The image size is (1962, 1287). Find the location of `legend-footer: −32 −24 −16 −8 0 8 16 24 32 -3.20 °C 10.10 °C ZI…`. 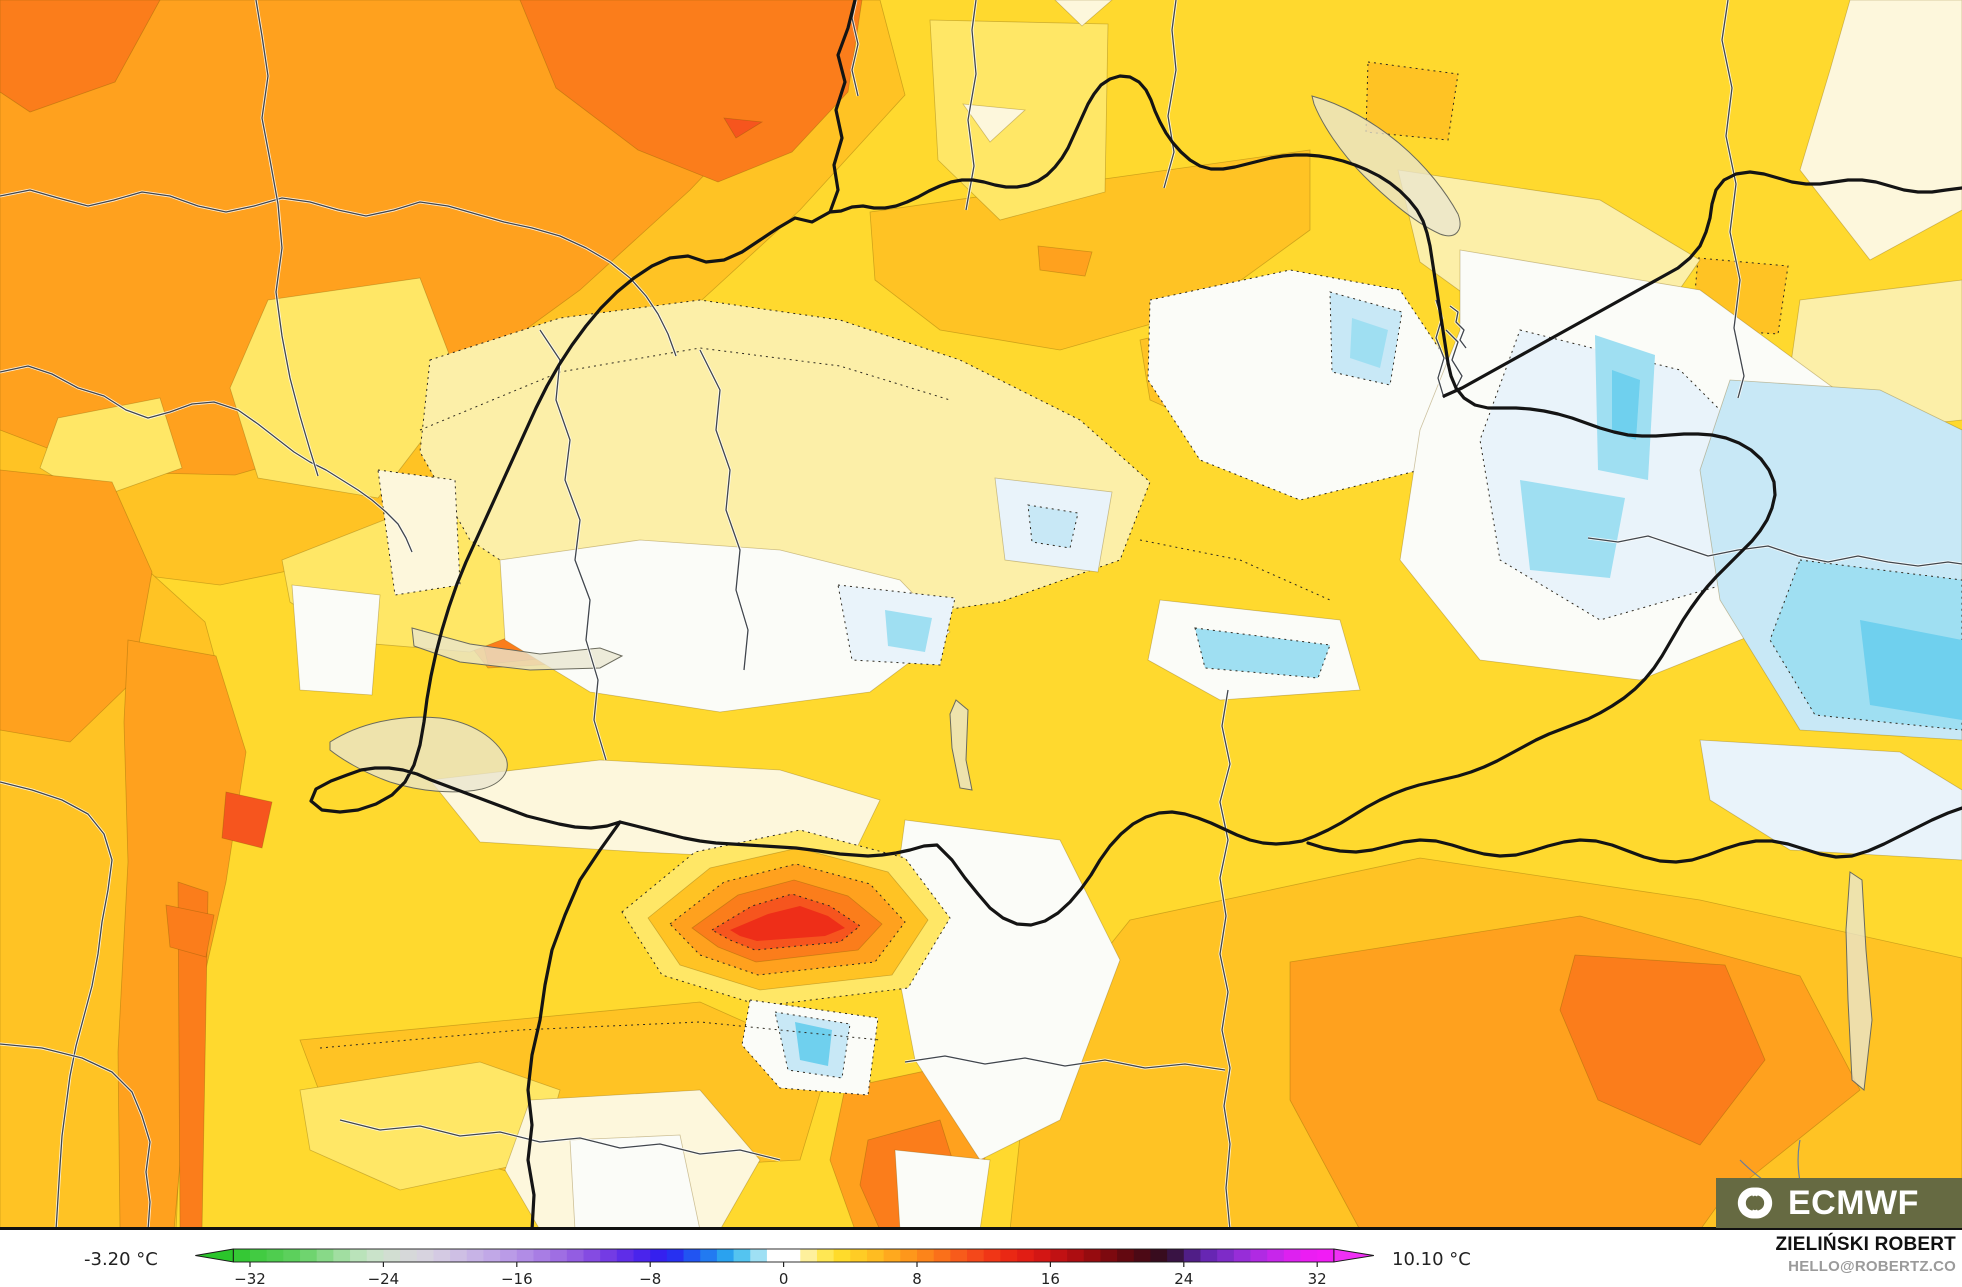

legend-footer: −32 −24 −16 −8 0 8 16 24 32 -3.20 °C 10.10 °C ZI… is located at coordinates (981, 1258).